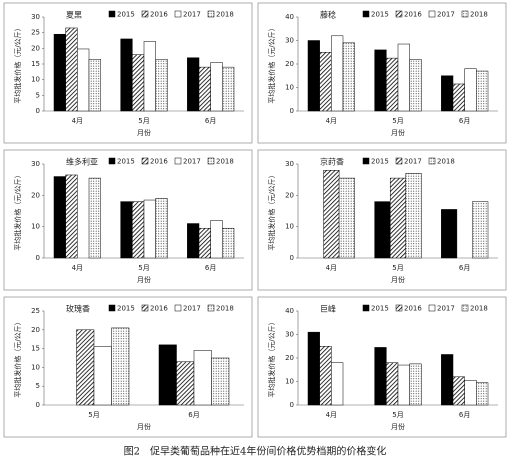 Image resolution: width=510 pixels, height=466 pixels. What do you see at coordinates (159, 309) in the screenshot?
I see `legend-label: 2016` at bounding box center [159, 309].